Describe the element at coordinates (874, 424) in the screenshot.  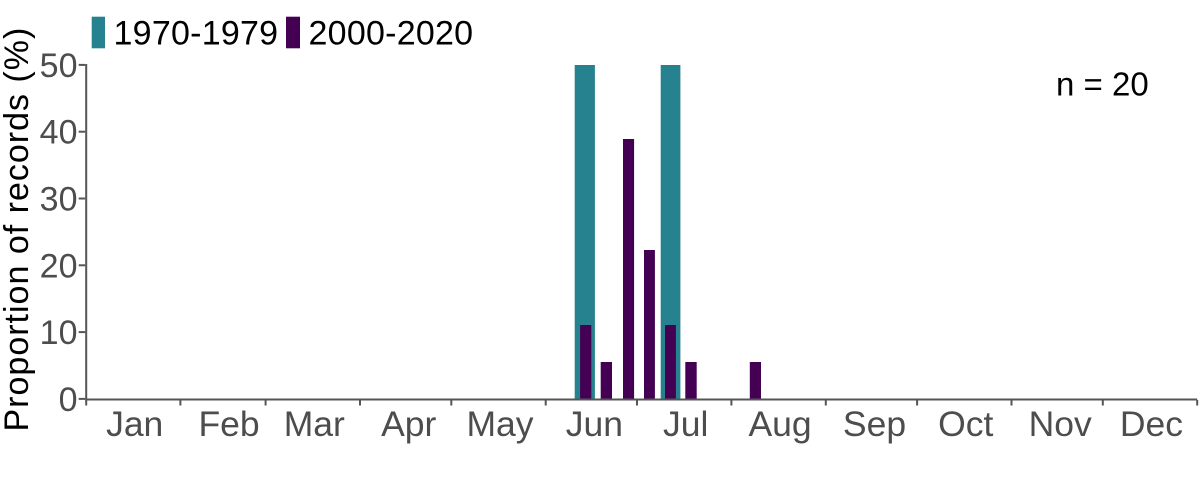
I see `svg-text: Sep` at that location.